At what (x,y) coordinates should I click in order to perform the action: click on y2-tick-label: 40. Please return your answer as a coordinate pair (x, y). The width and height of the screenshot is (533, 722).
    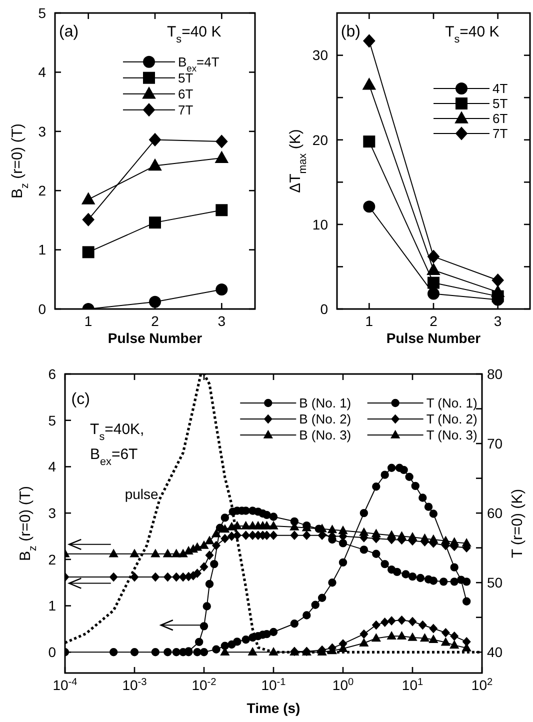
    Looking at the image, I should click on (495, 652).